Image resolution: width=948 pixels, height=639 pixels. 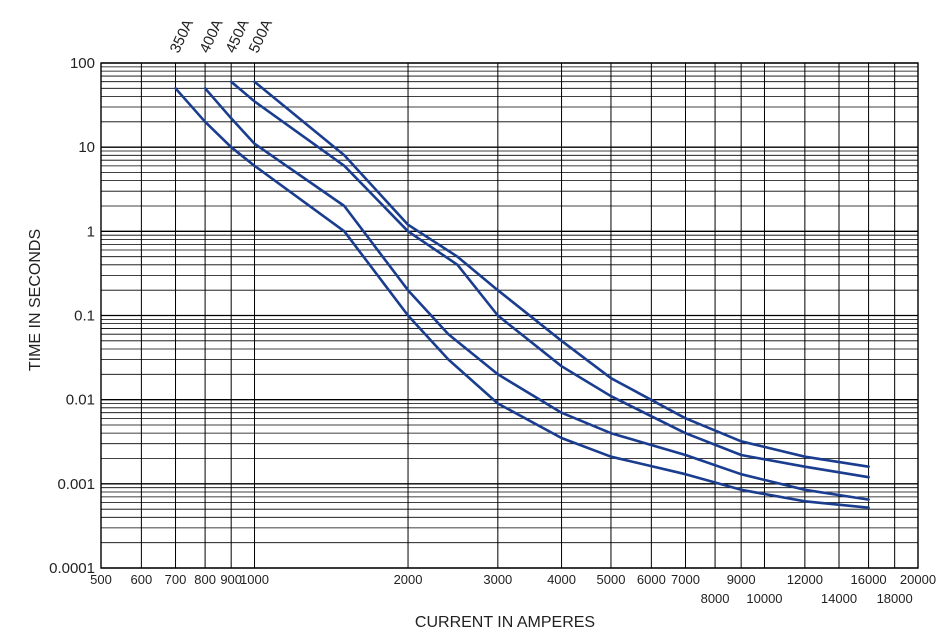 I want to click on x-tick-label: 4000, so click(x=561, y=579).